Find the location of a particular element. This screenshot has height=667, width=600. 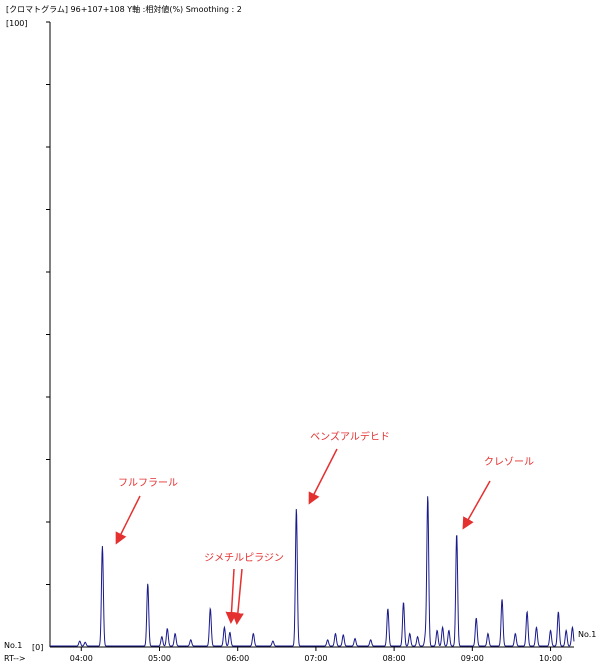

annotation-label: ベンズアルデヒド is located at coordinates (350, 436).